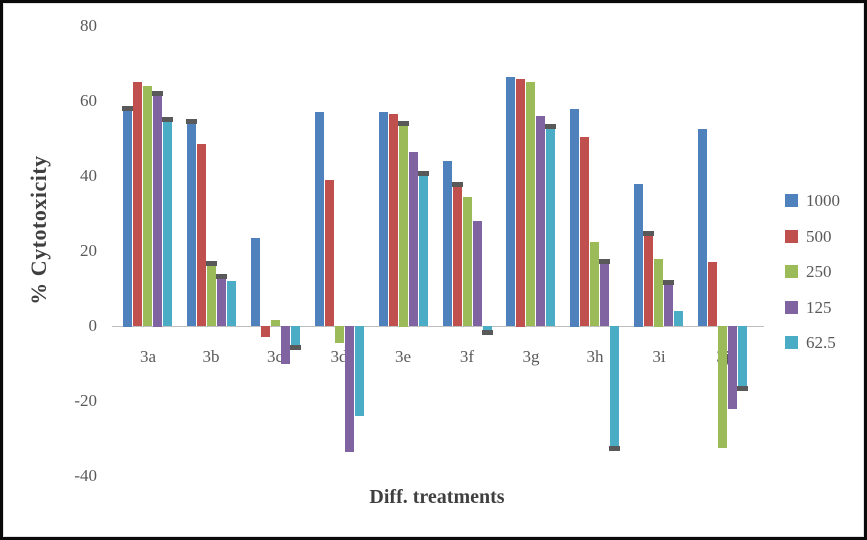 The image size is (867, 540). I want to click on y-tick-label: 60, so click(88, 100).